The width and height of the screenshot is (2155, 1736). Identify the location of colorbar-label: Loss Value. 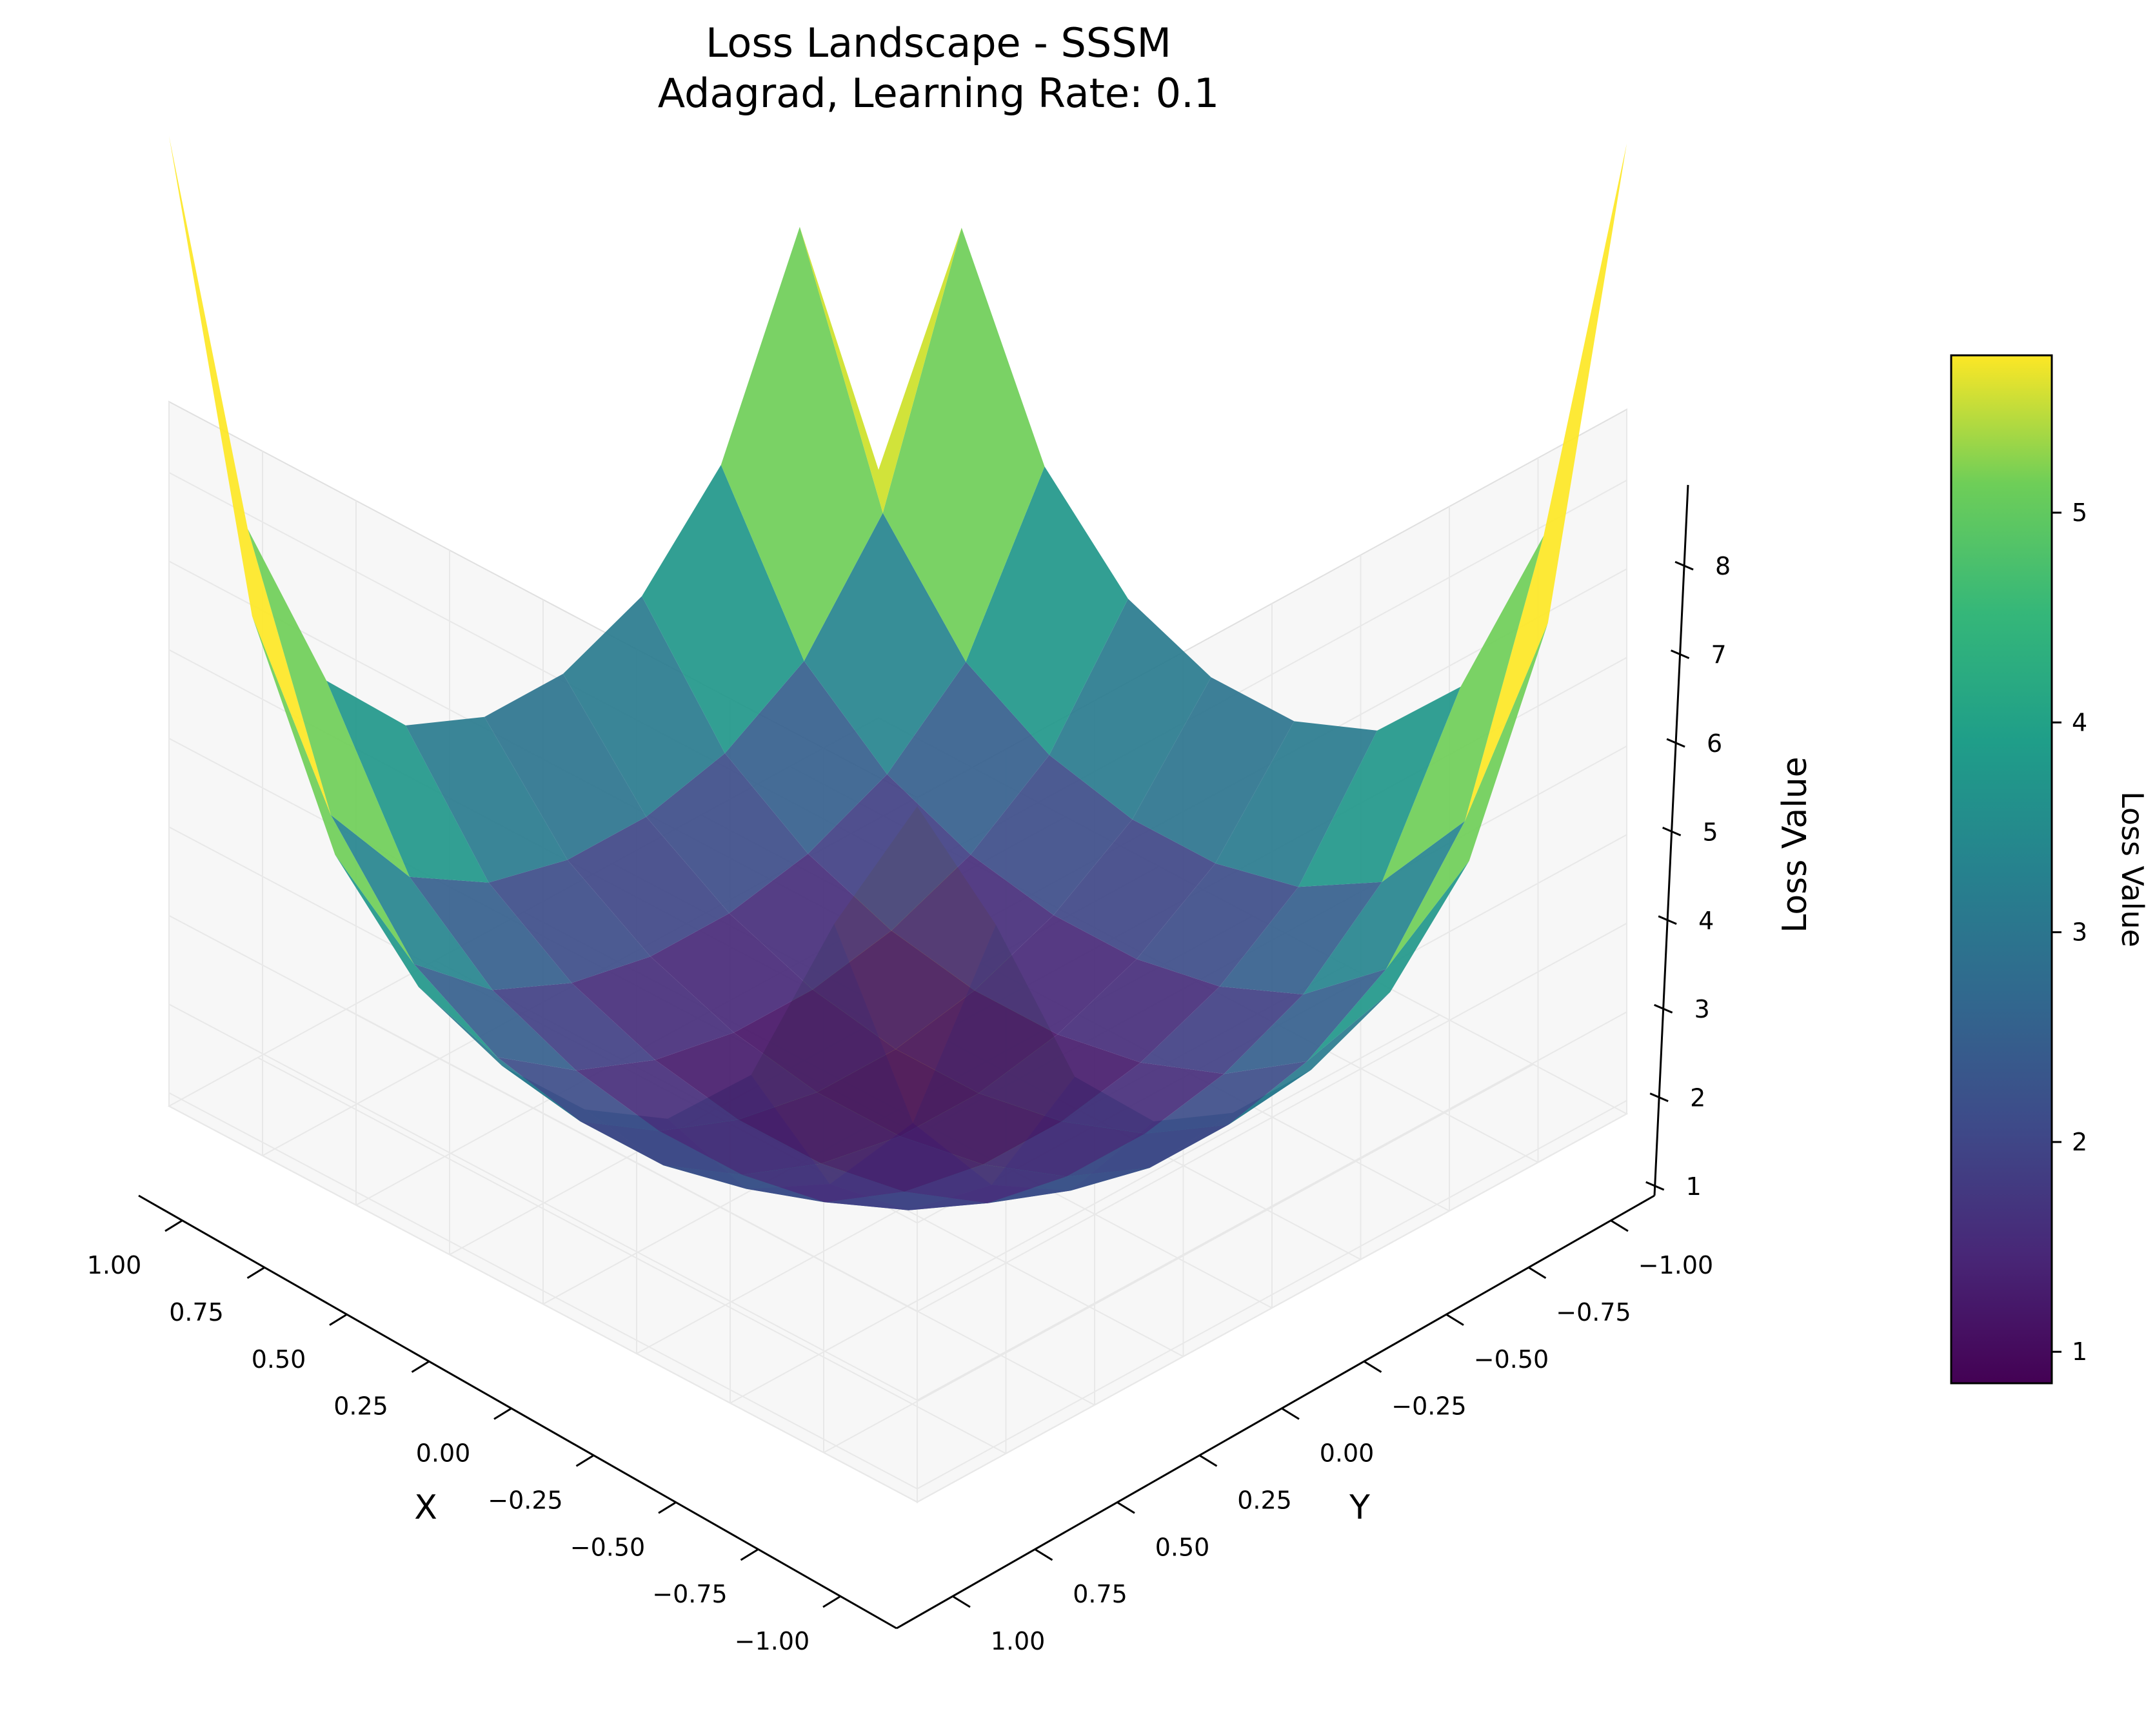
(2133, 869).